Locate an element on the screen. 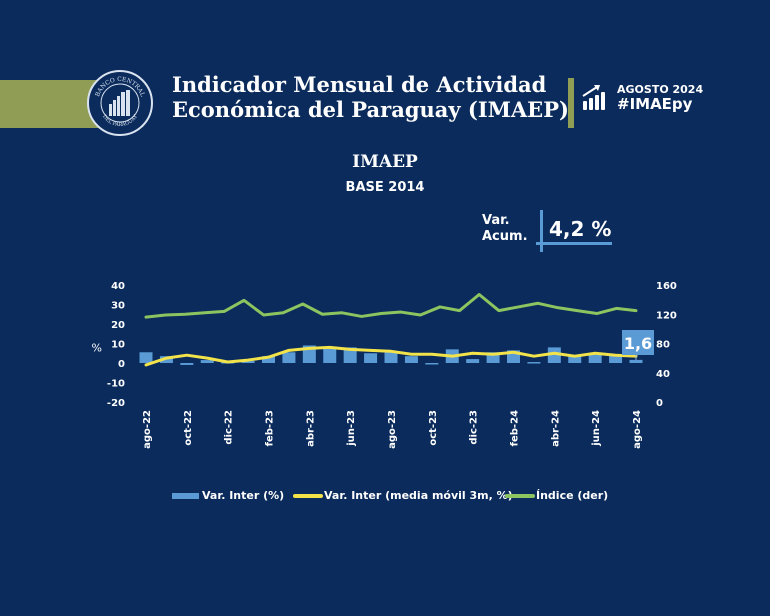  y-tick-label-right: 40 is located at coordinates (663, 374).